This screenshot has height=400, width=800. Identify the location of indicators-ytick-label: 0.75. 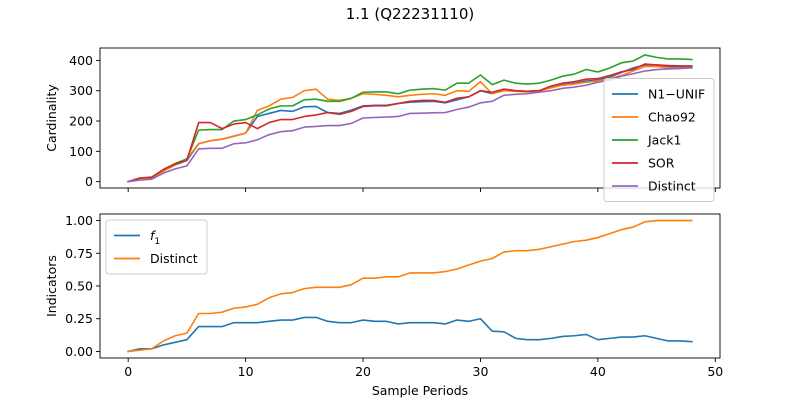
(79, 253).